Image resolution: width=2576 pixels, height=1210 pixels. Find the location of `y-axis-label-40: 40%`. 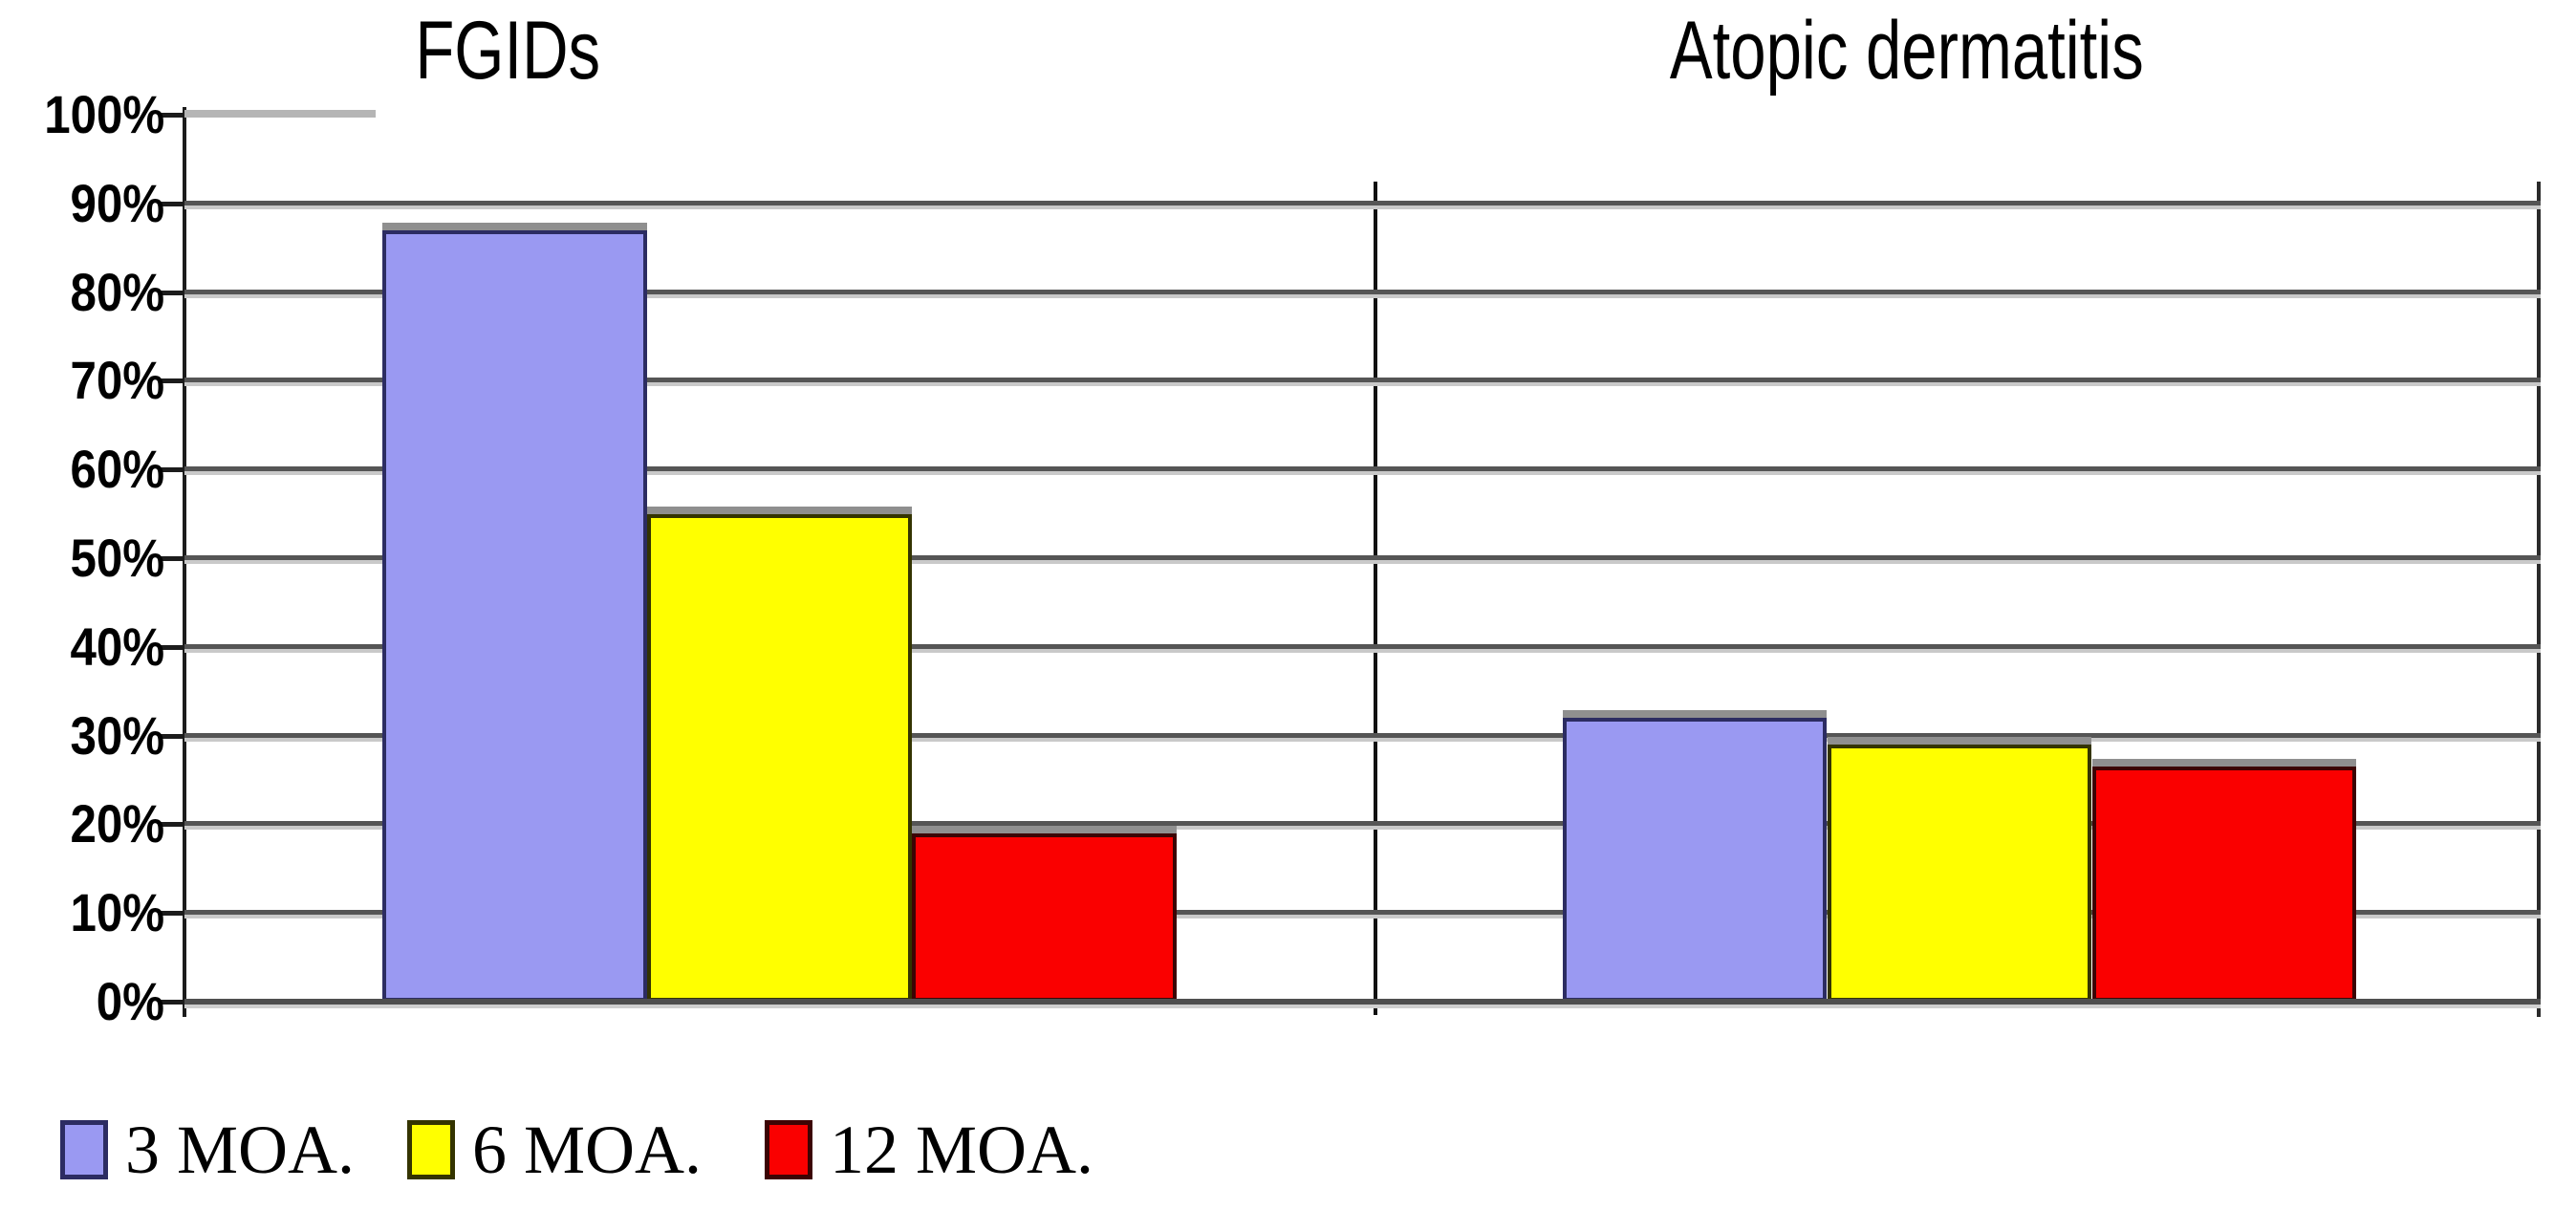

y-axis-label-40: 40% is located at coordinates (82, 647).